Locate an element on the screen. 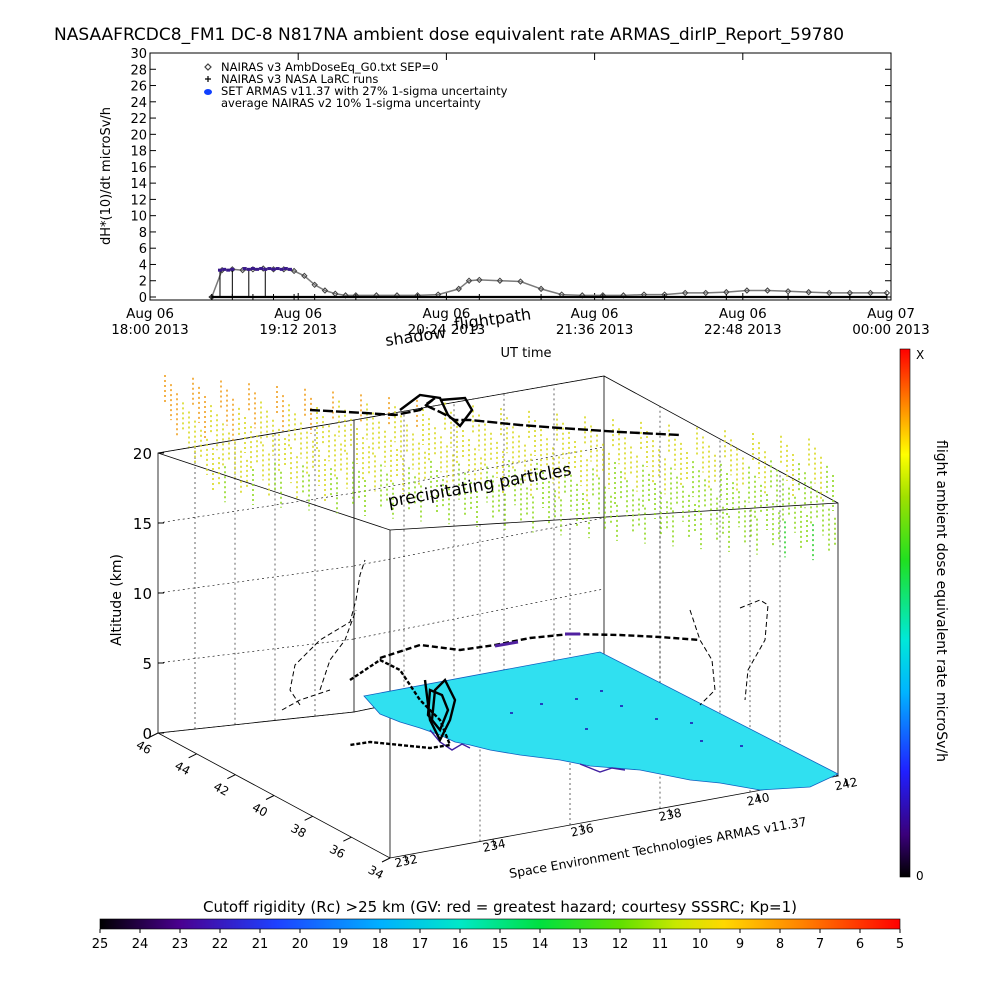 Image resolution: width=1000 pixels, height=1000 pixels. dose-colorbar-bottom-label: 0 is located at coordinates (920, 876).